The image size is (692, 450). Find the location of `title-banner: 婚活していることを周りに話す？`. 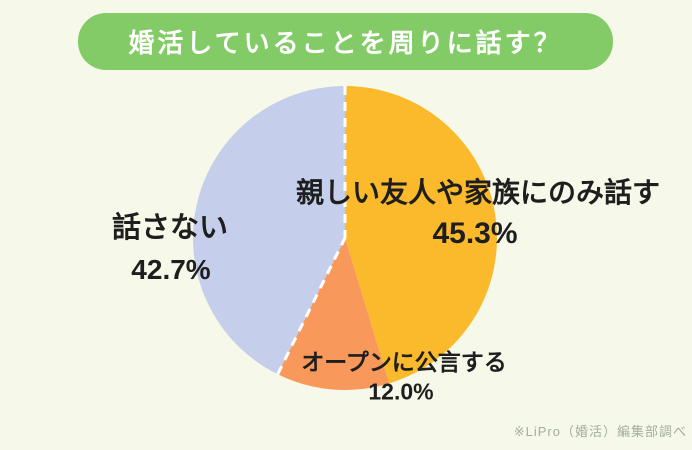

title-banner: 婚活していることを周りに話す？ is located at coordinates (345, 41).